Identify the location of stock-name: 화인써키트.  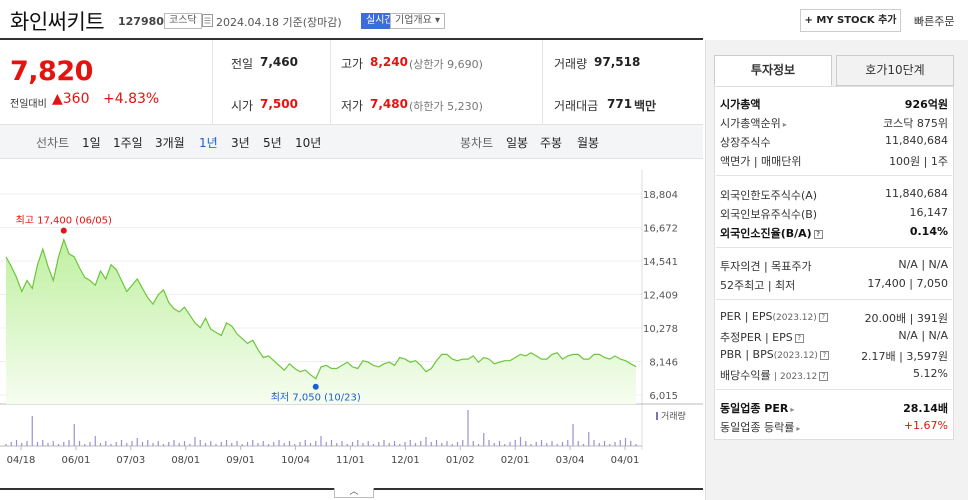
(57, 22).